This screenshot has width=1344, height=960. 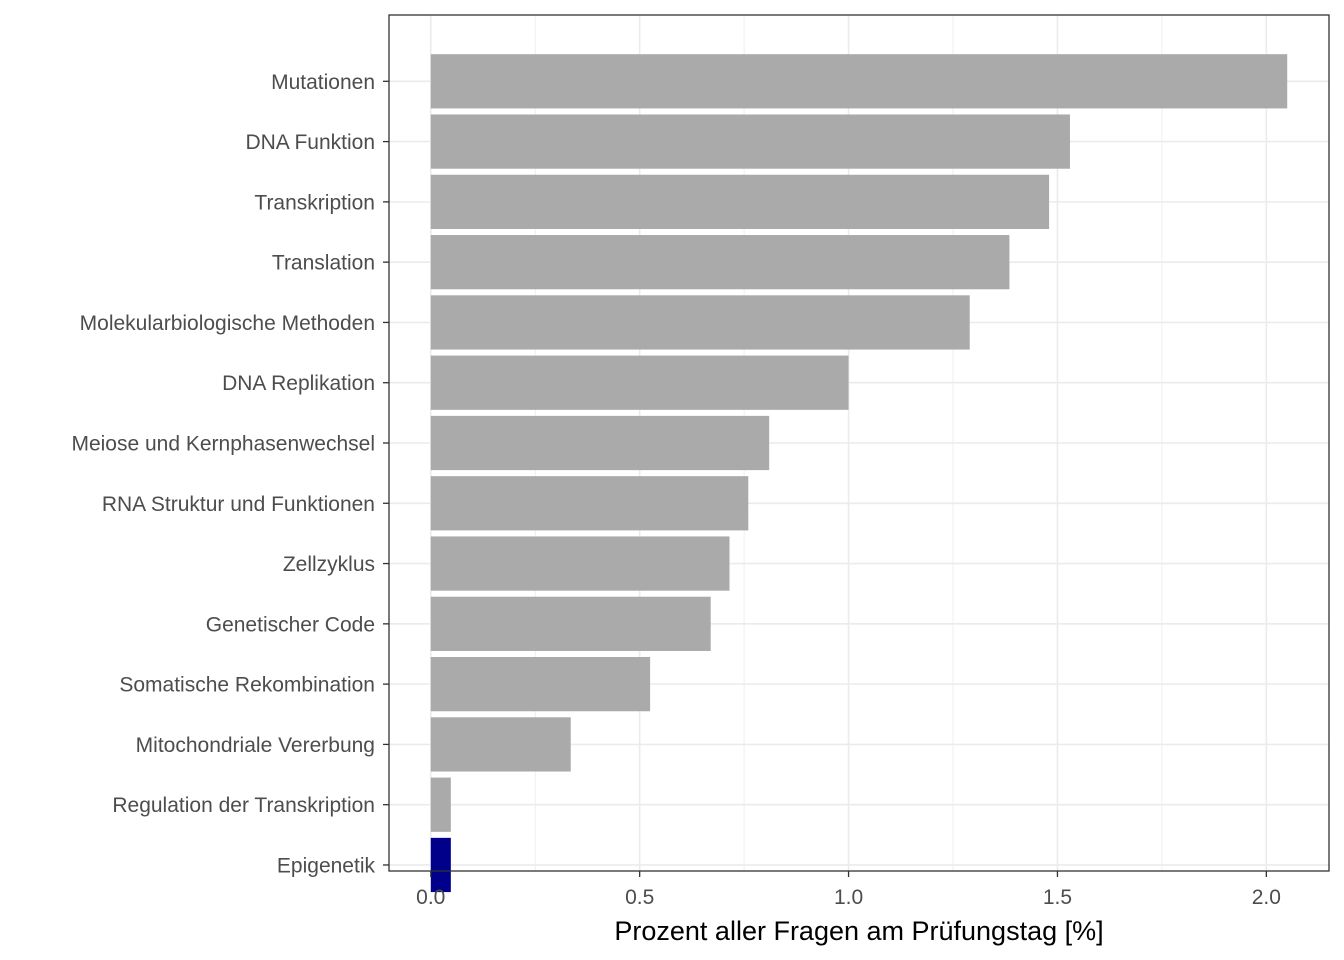 What do you see at coordinates (848, 897) in the screenshot?
I see `x-tick-label: 1.0` at bounding box center [848, 897].